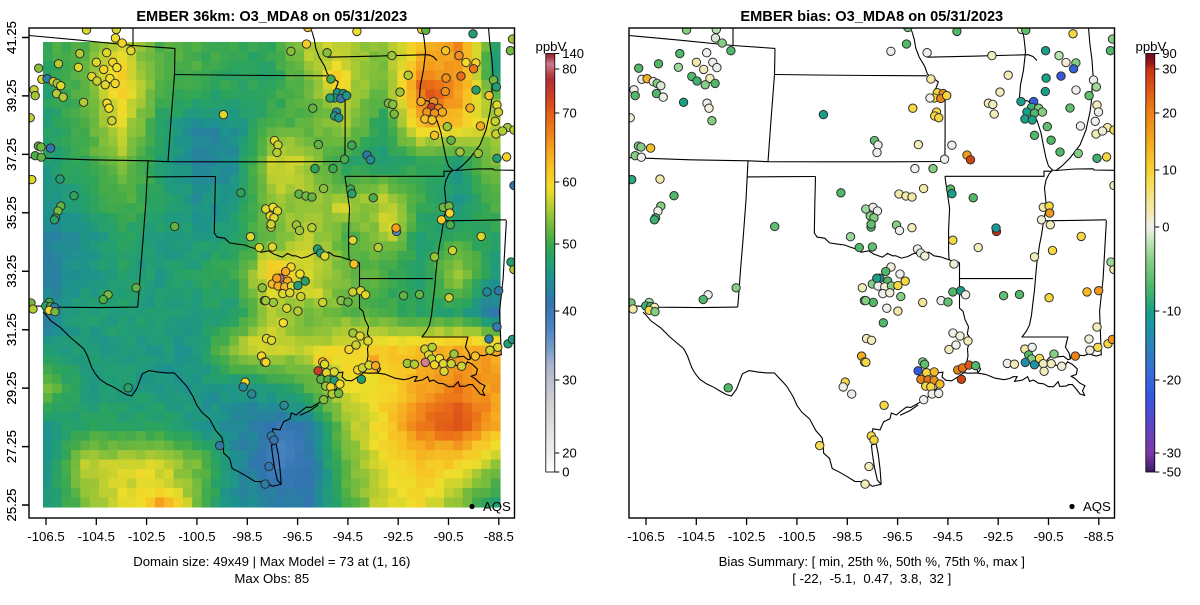 This screenshot has width=1200, height=605. I want to click on svg-text: -50, so click(1171, 472).